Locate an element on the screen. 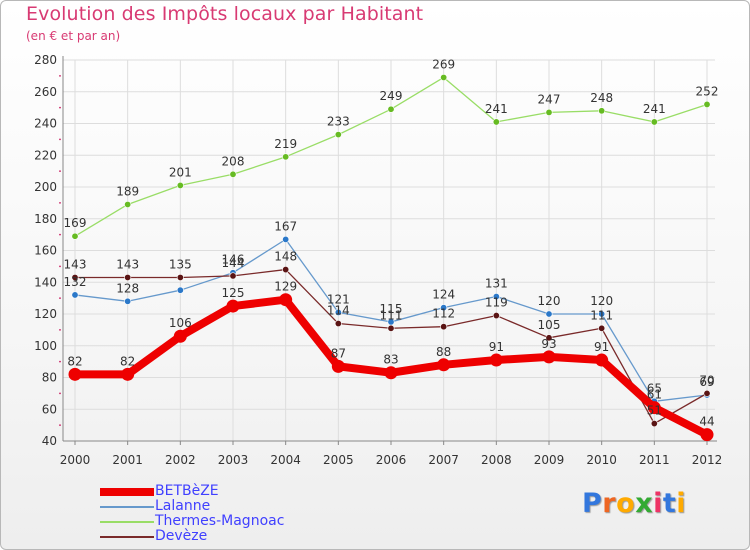 Image resolution: width=750 pixels, height=550 pixels. data-label-dev-ze: 111 is located at coordinates (601, 315).